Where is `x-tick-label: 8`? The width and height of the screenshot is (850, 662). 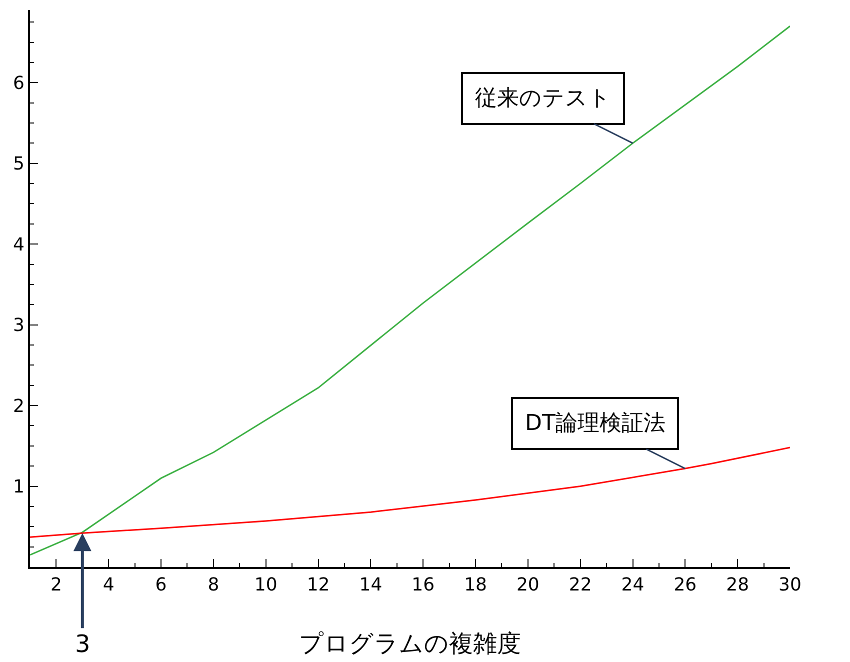 x-tick-label: 8 is located at coordinates (214, 585).